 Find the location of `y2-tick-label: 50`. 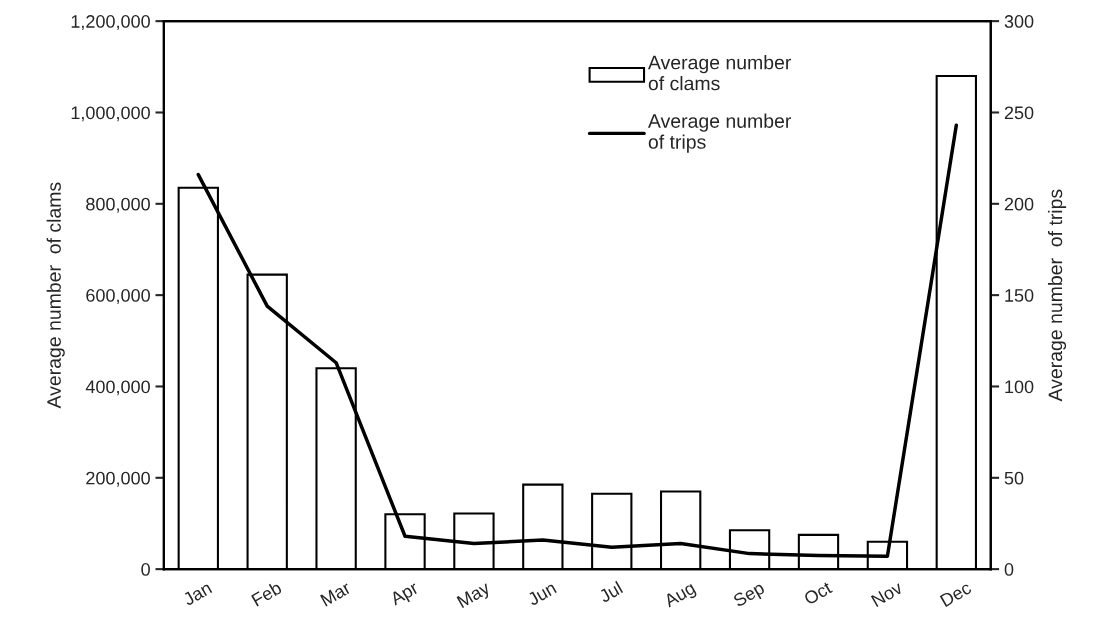

y2-tick-label: 50 is located at coordinates (1014, 478).